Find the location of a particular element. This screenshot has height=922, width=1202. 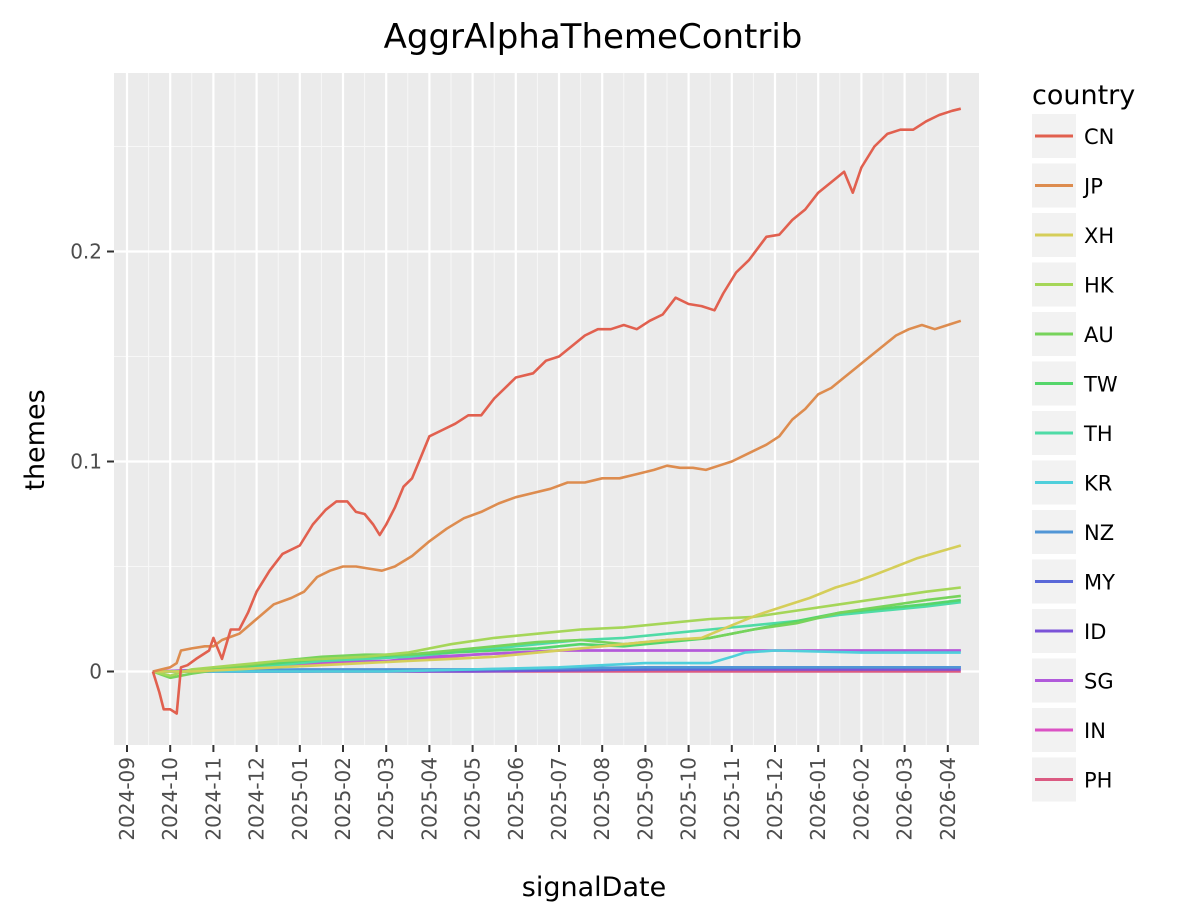

x-tick-label: 2025-08 is located at coordinates (602, 799).